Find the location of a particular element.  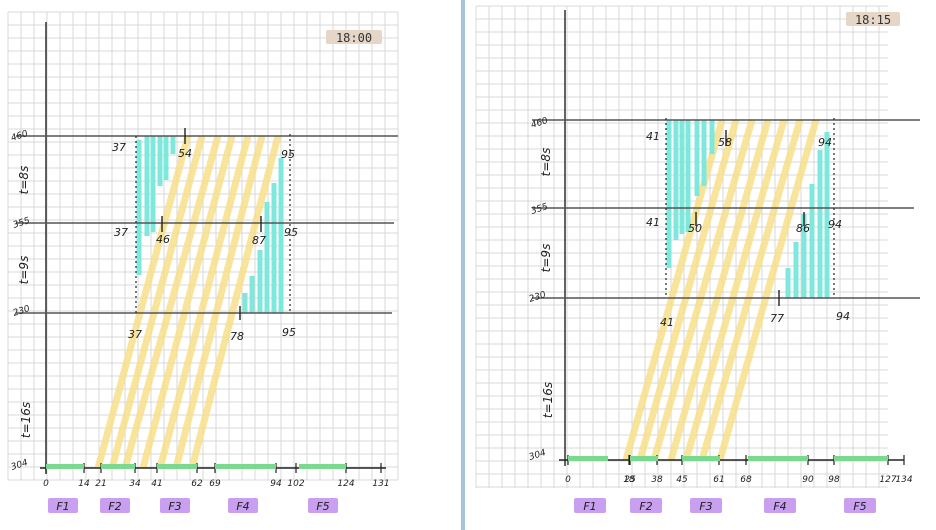

phase-label: F2 is located at coordinates (114, 506).